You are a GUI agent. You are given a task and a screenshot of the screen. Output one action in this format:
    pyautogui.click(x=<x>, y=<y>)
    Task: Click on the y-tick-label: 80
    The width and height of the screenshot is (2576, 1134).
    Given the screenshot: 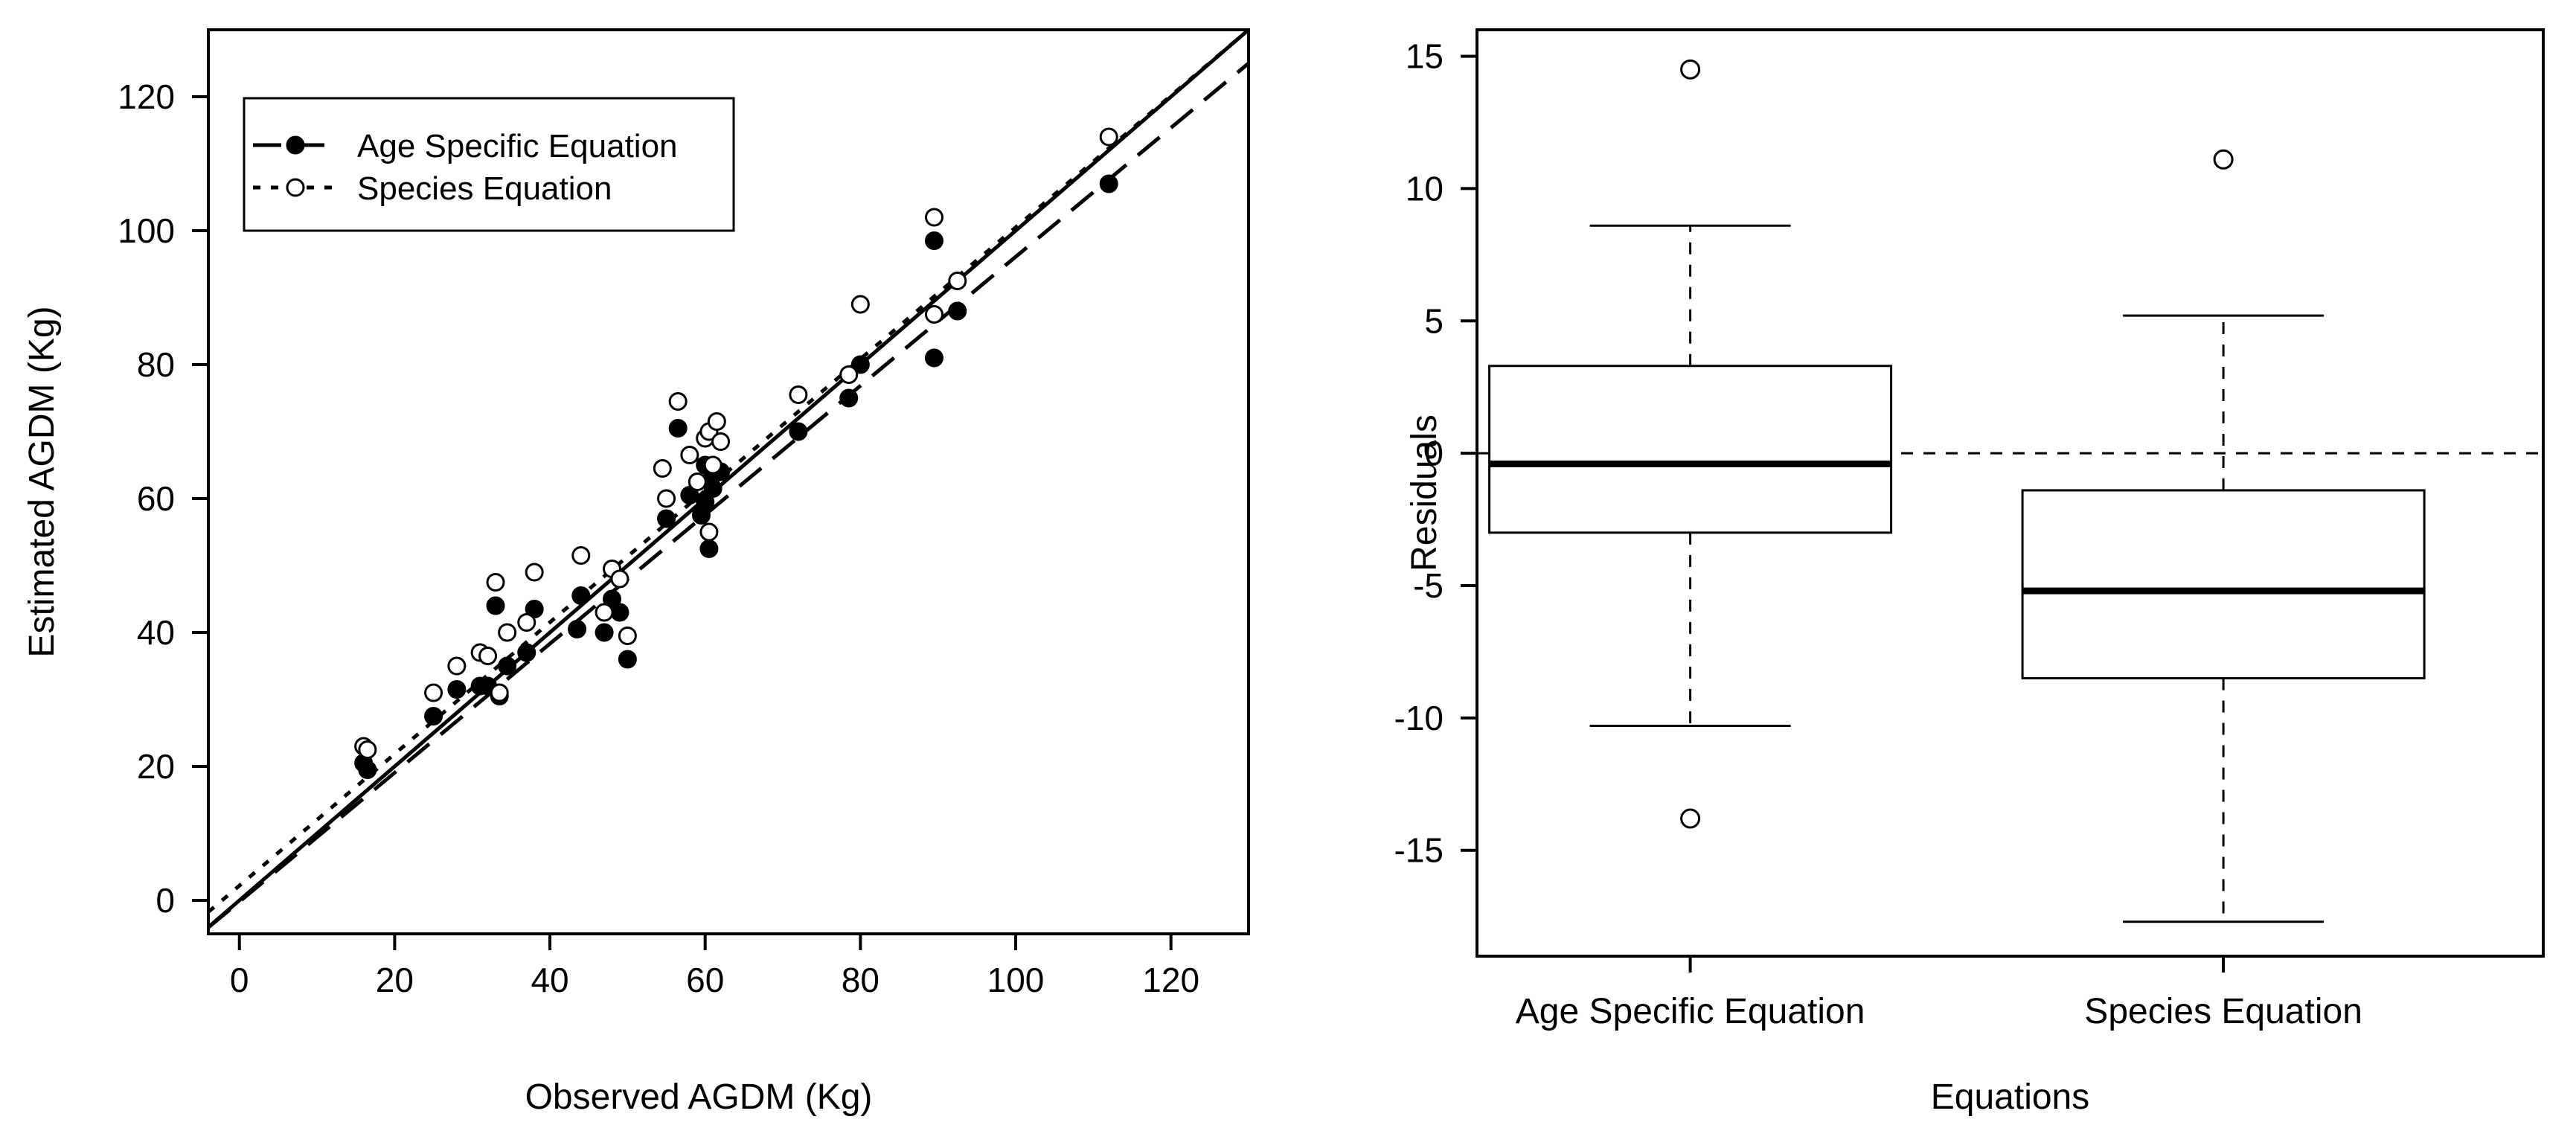 What is the action you would take?
    pyautogui.click(x=156, y=365)
    